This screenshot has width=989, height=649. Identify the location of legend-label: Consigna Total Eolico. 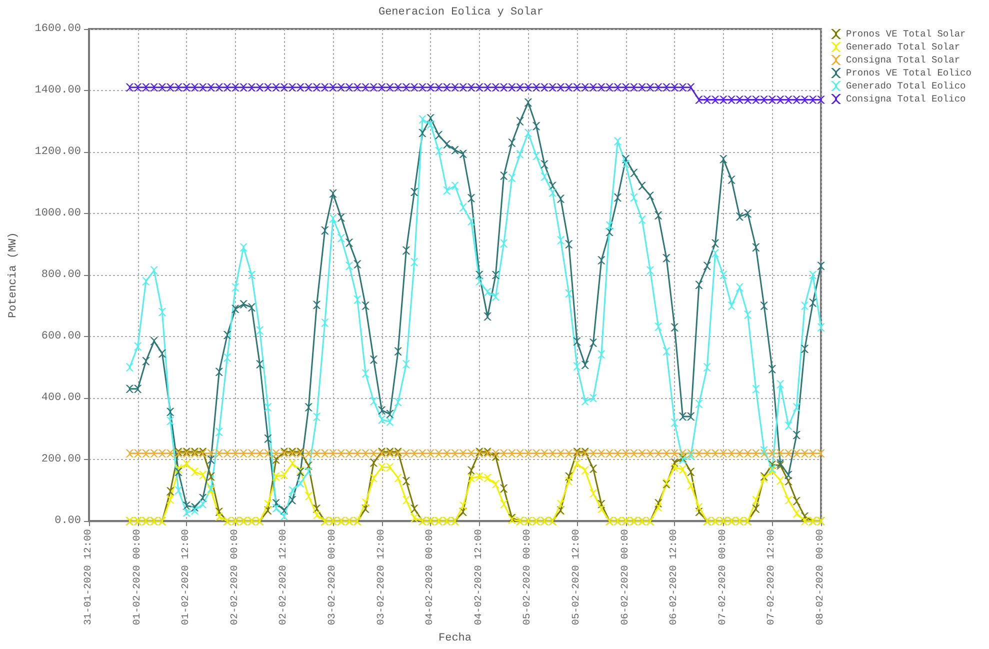
(906, 99).